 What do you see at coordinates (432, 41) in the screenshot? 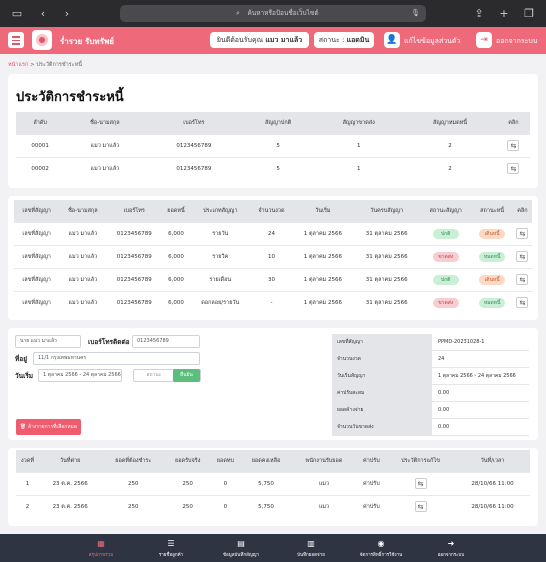
I see `edit-profile-link: แก้ไขข้อมูลส่วนตัว` at bounding box center [432, 41].